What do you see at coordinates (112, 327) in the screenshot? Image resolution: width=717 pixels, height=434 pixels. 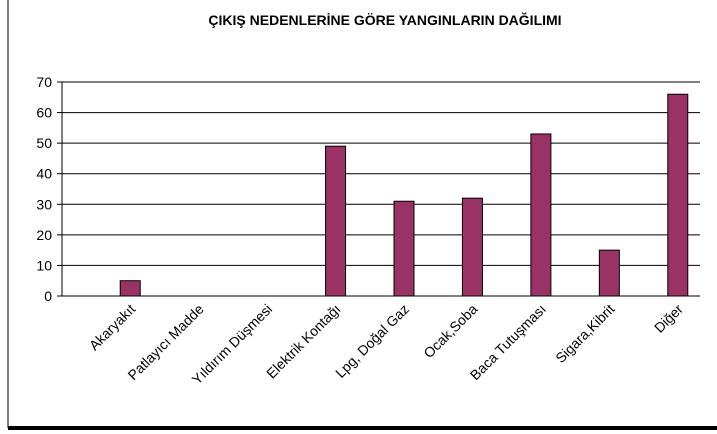 I see `x-tick-label: Akaryakıt` at bounding box center [112, 327].